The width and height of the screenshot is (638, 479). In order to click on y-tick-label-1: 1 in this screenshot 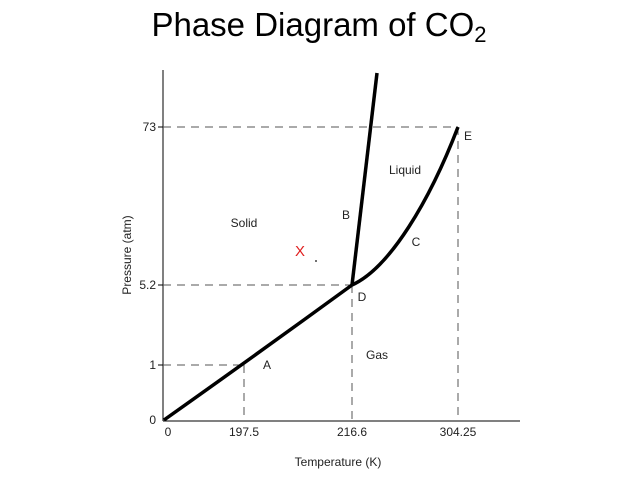, I will do `click(152, 365)`.